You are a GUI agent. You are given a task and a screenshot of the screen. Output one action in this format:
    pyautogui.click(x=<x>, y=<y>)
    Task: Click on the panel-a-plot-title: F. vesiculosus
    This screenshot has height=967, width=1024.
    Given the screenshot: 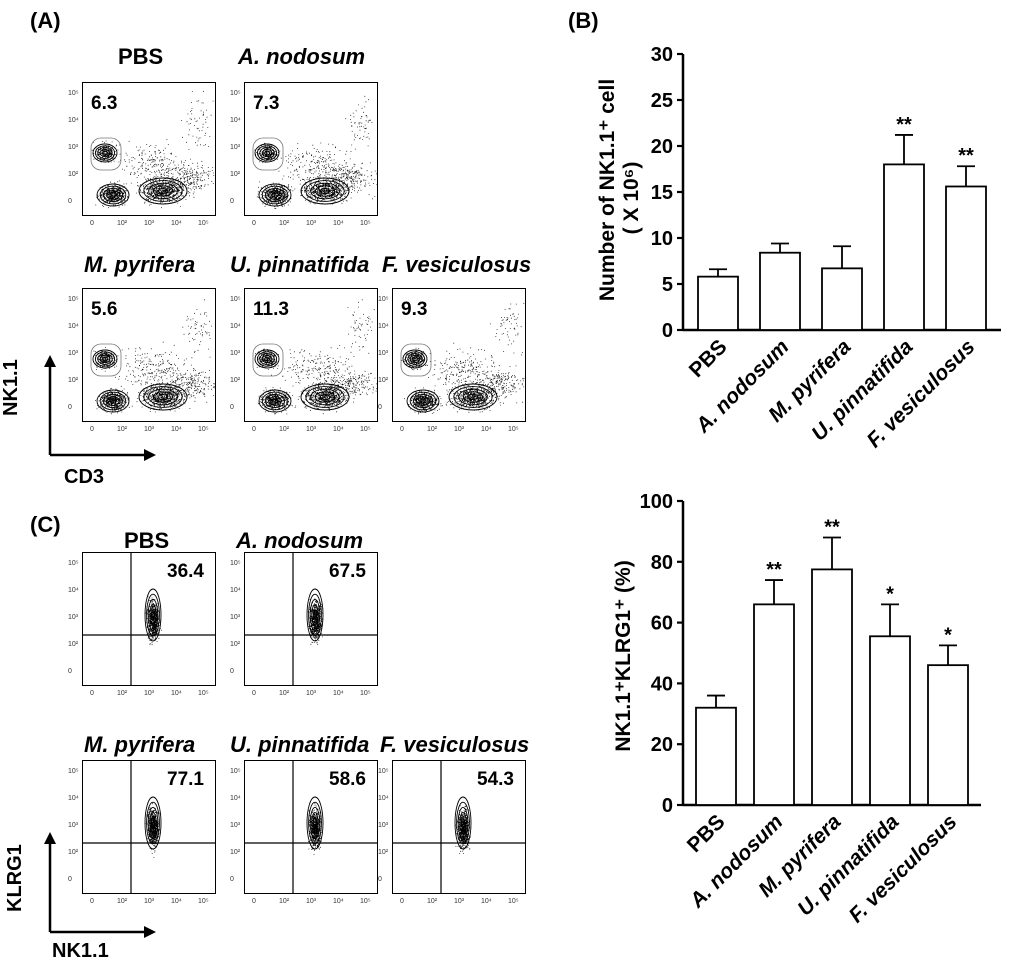 What is the action you would take?
    pyautogui.click(x=457, y=264)
    